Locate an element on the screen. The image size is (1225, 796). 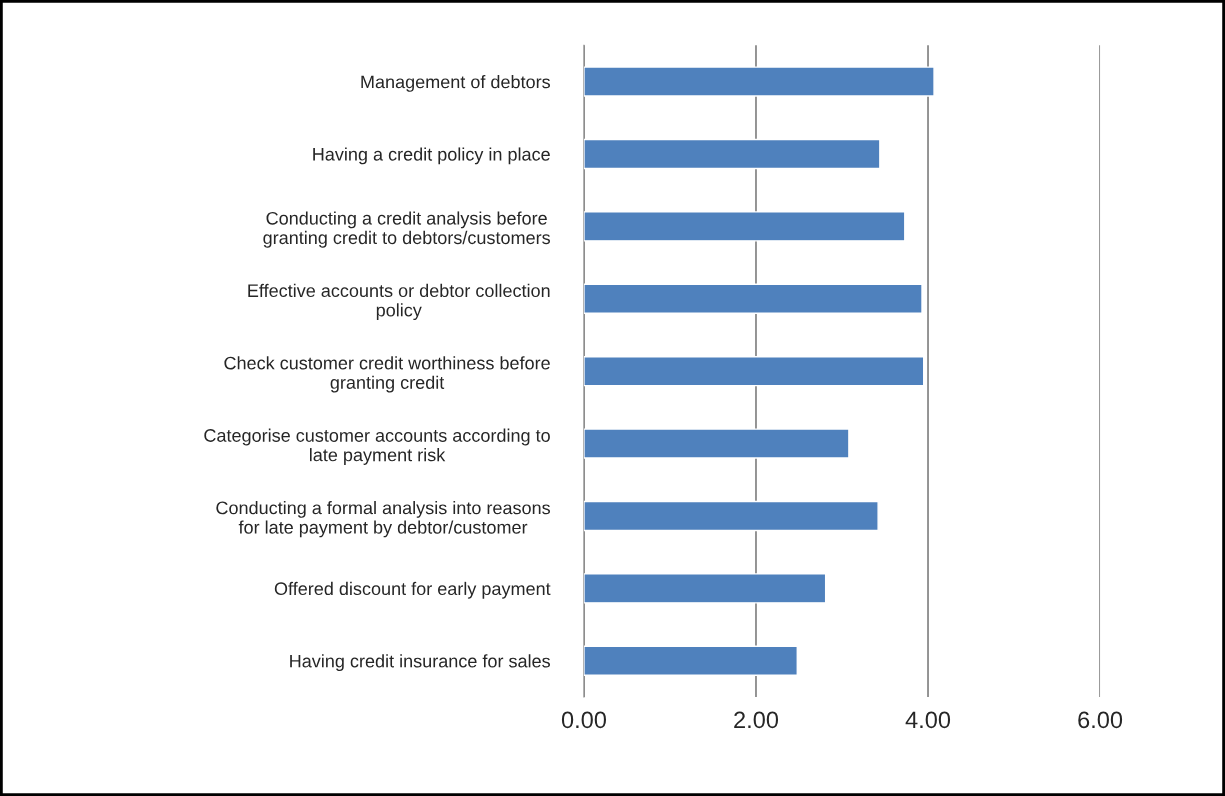
y-tick-label: Having a credit policy in place is located at coordinates (431, 156).